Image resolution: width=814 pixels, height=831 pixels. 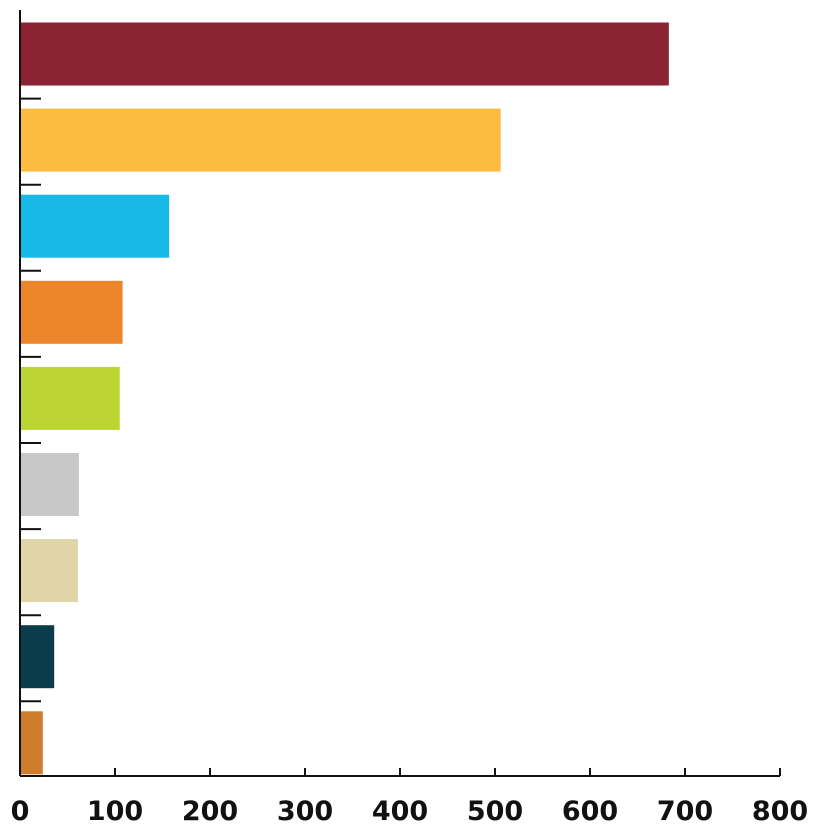 I want to click on x-tick-label: 200, so click(x=210, y=811).